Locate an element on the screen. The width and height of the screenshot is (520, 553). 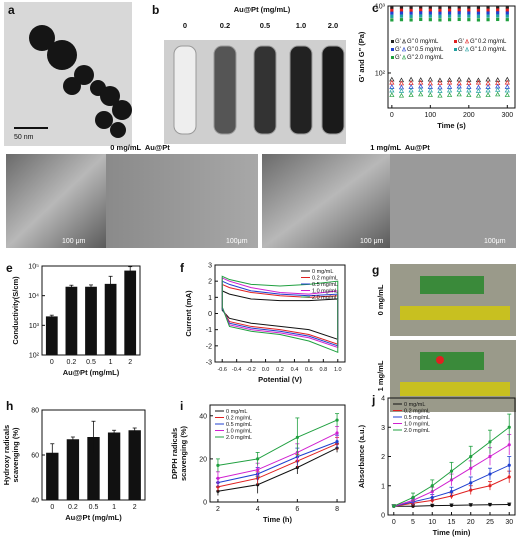
x-tick-label: 1.0 is located at coordinates (338, 370).